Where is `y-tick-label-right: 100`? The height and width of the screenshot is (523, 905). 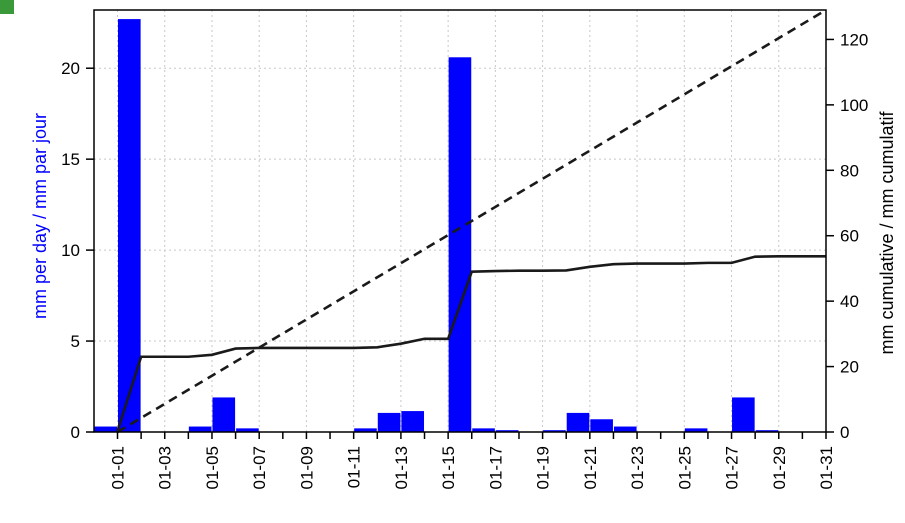 y-tick-label-right: 100 is located at coordinates (854, 105).